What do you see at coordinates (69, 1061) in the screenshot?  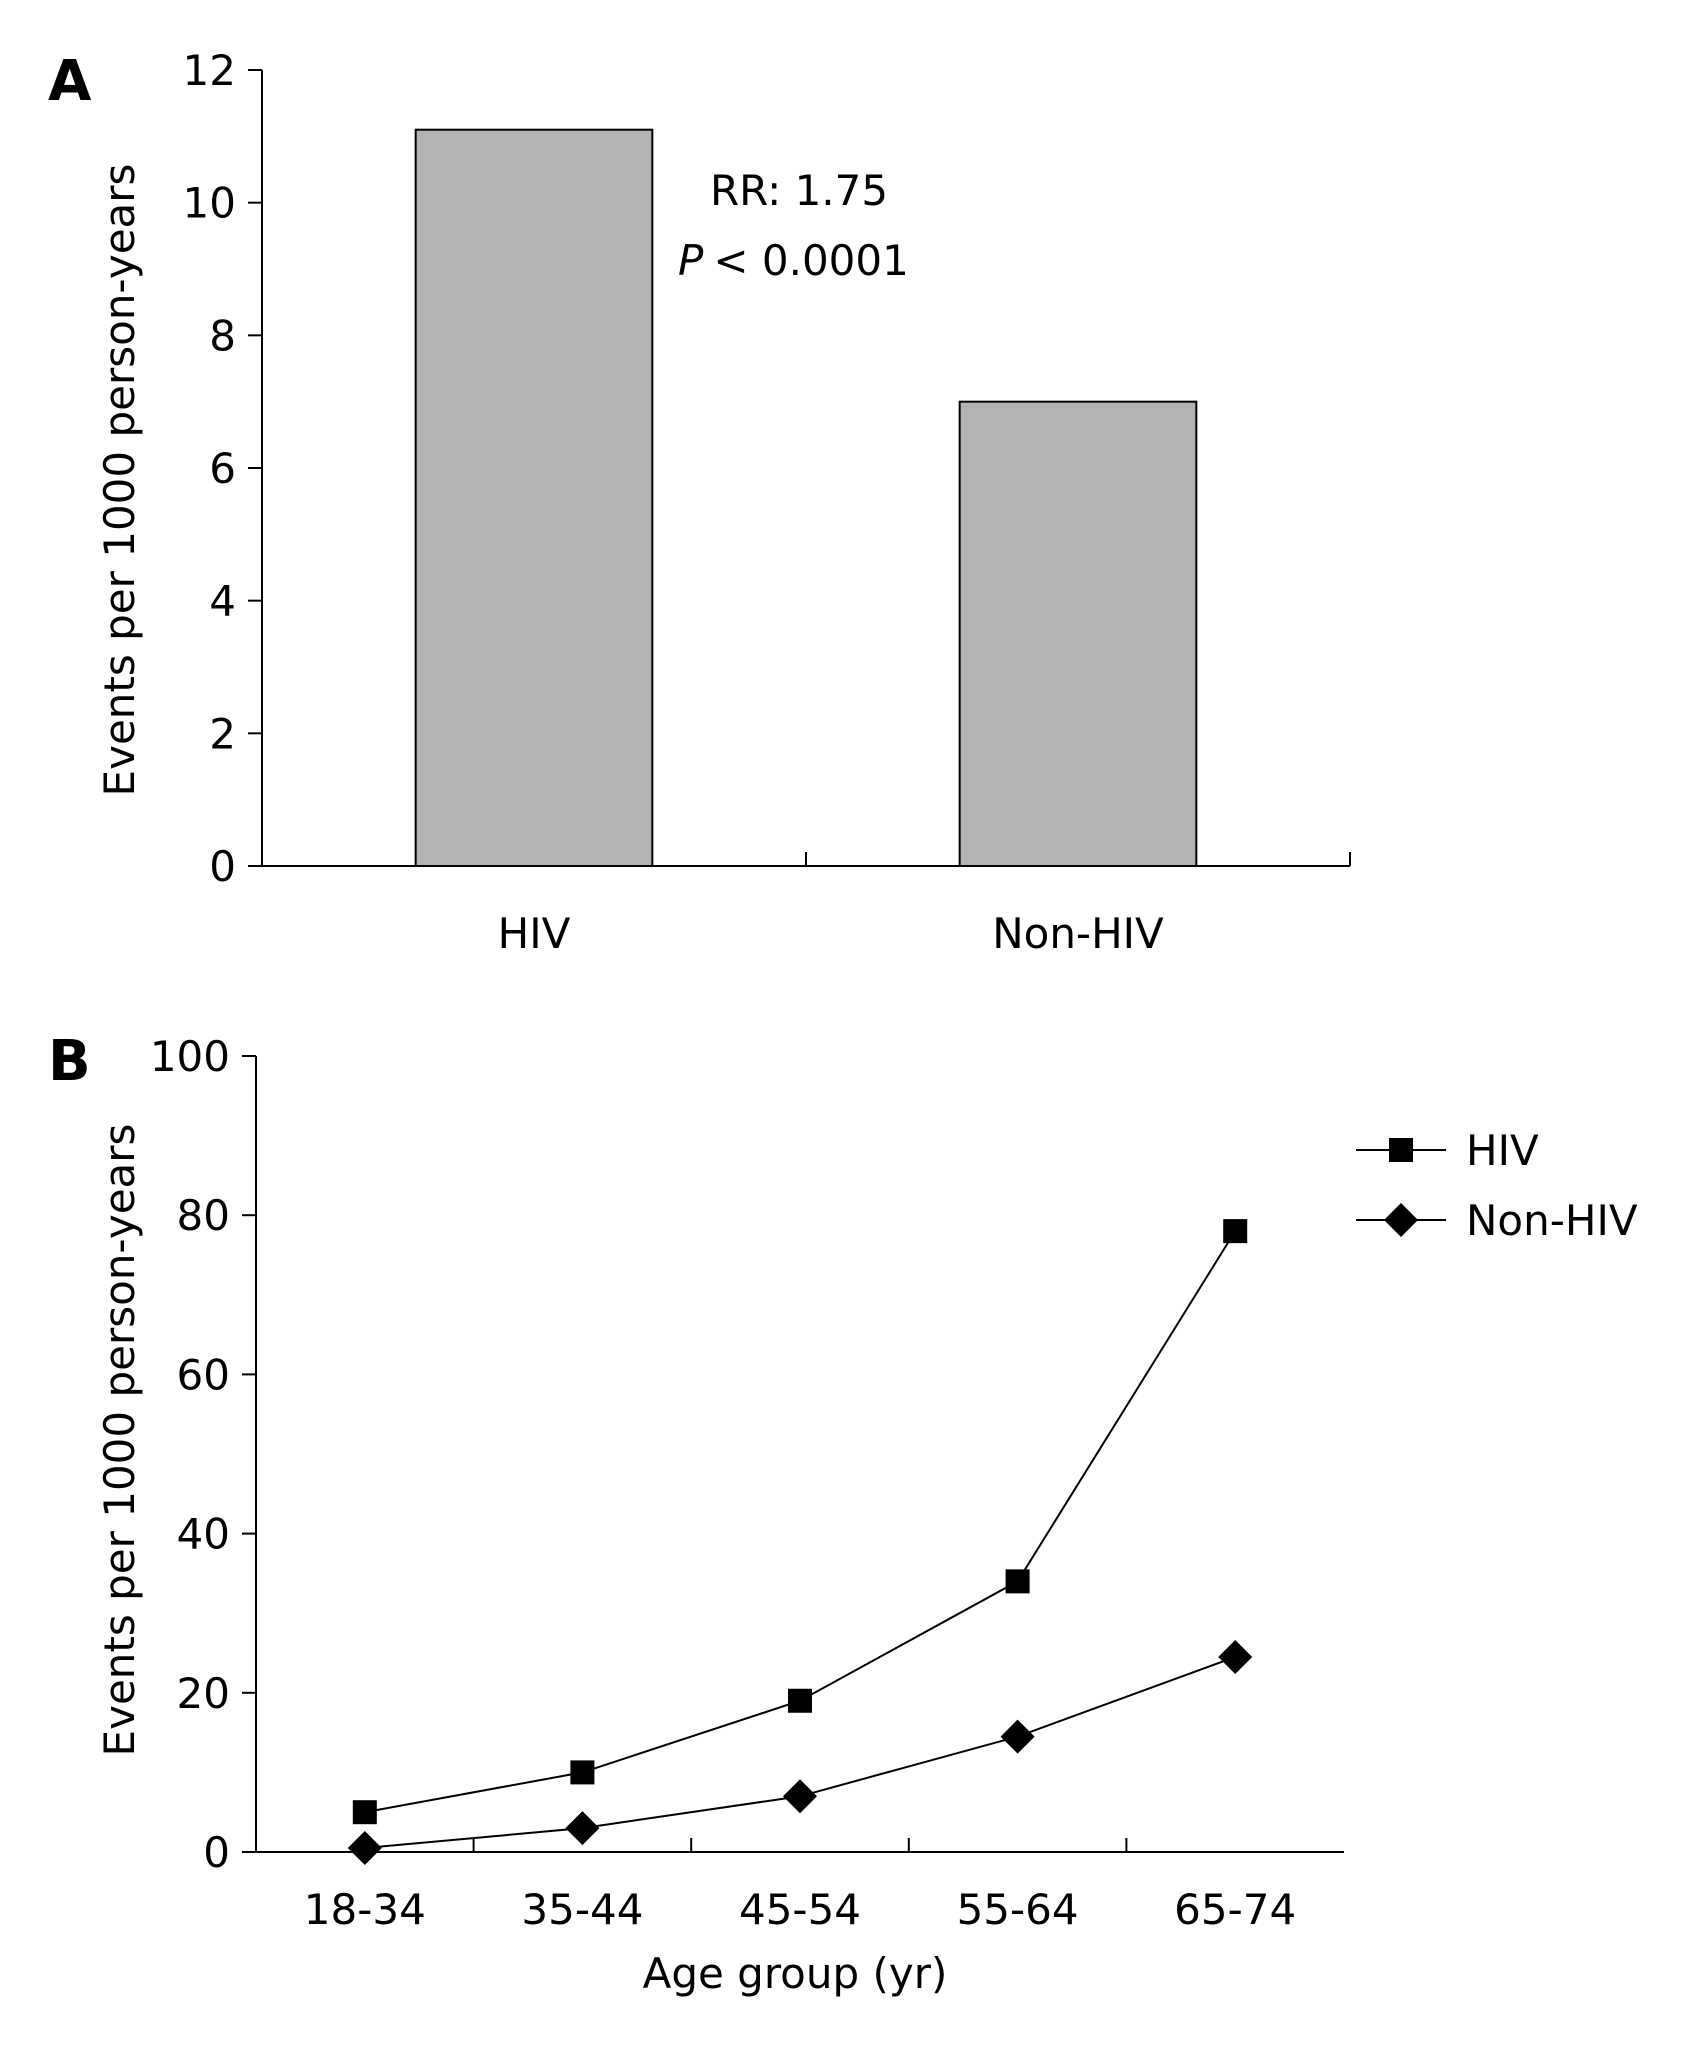 I see `panel-b-letter: B` at bounding box center [69, 1061].